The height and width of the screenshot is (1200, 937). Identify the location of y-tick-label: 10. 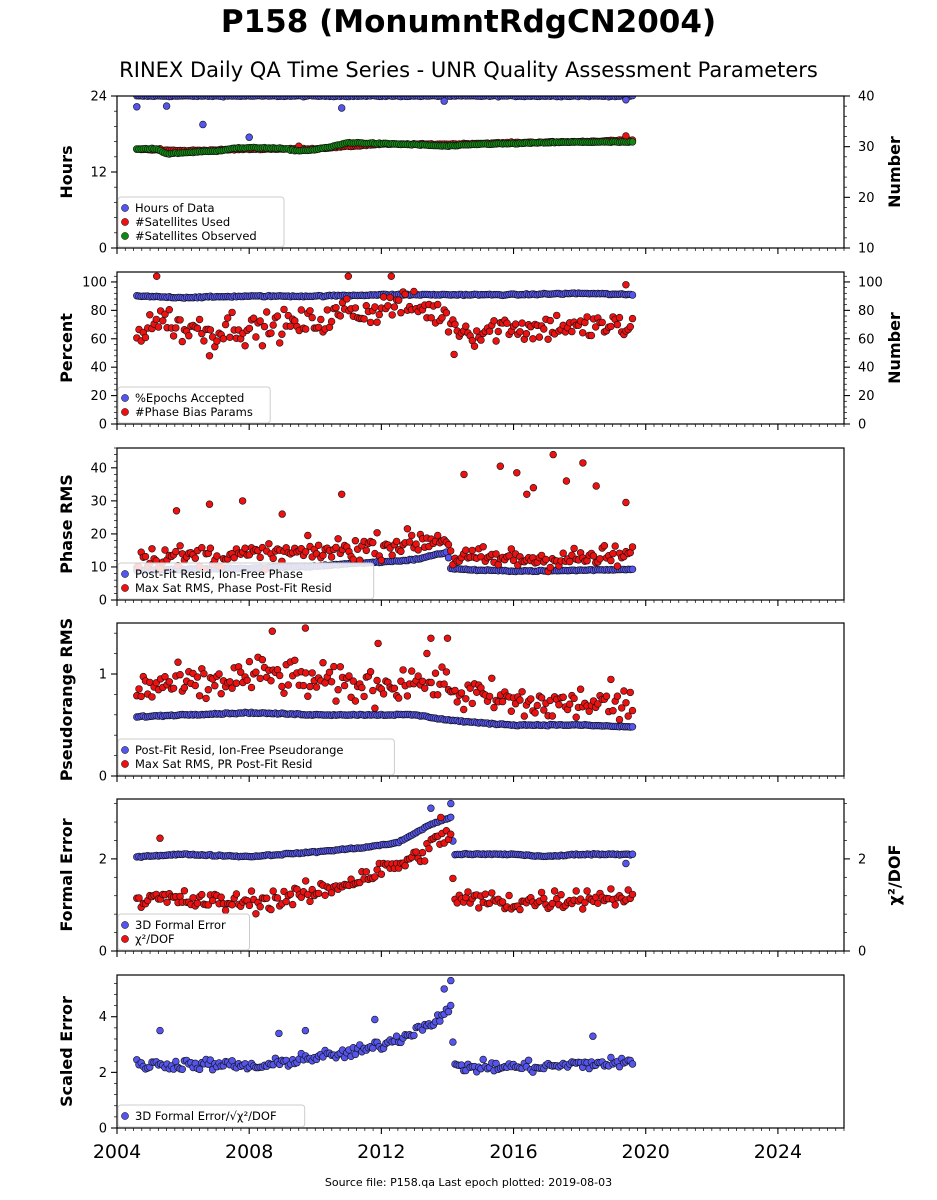
(98, 567).